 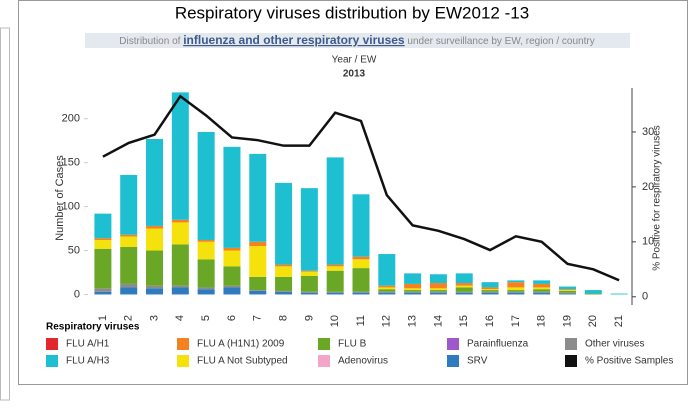 I want to click on x-tick-label: 11, so click(x=361, y=320).